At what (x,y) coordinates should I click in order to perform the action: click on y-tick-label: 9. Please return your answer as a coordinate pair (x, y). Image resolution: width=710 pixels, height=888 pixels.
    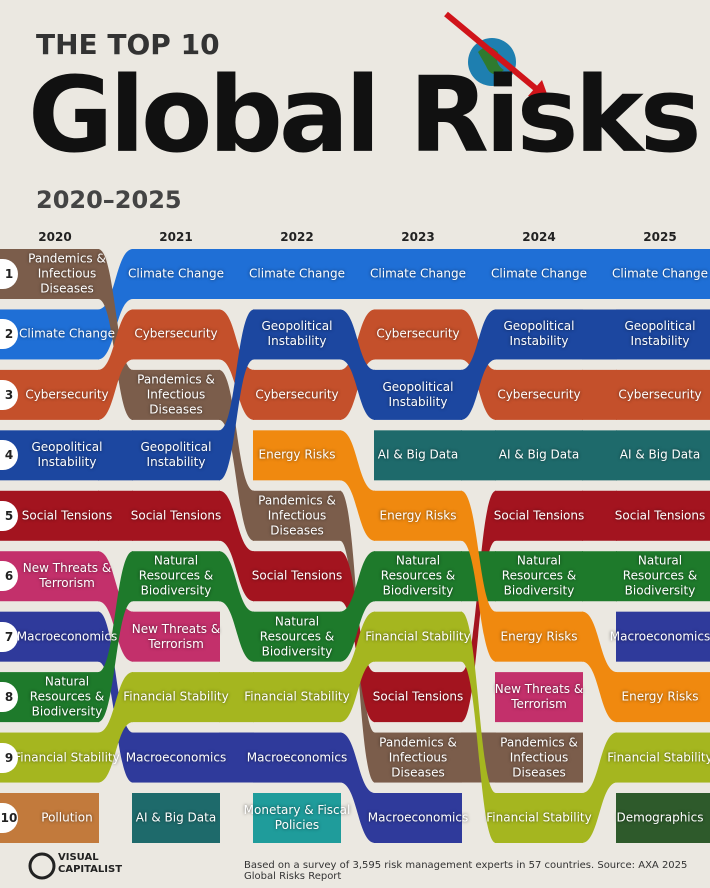
    Looking at the image, I should click on (9, 757).